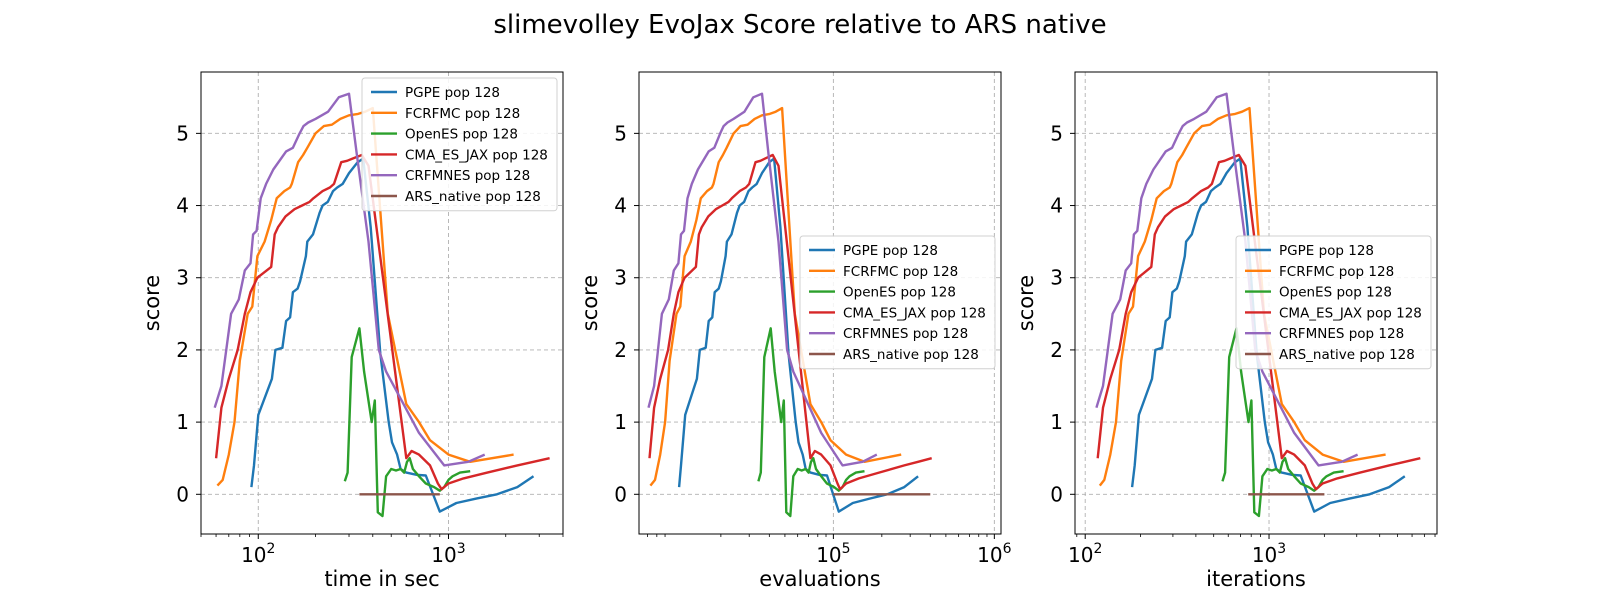 The height and width of the screenshot is (600, 1600). Describe the element at coordinates (1007, 549) in the screenshot. I see `x-tick-exponent: 6` at that location.